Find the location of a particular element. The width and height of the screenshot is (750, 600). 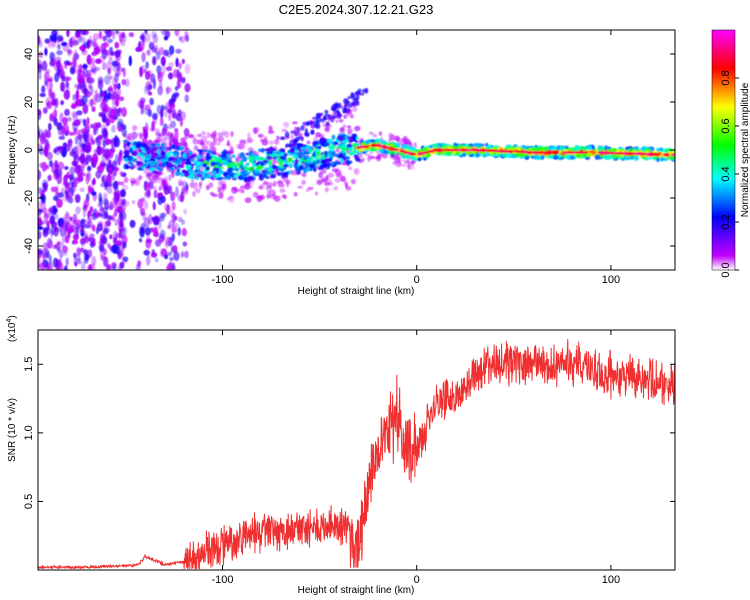

y-tick-label: 0.5 is located at coordinates (29, 501).